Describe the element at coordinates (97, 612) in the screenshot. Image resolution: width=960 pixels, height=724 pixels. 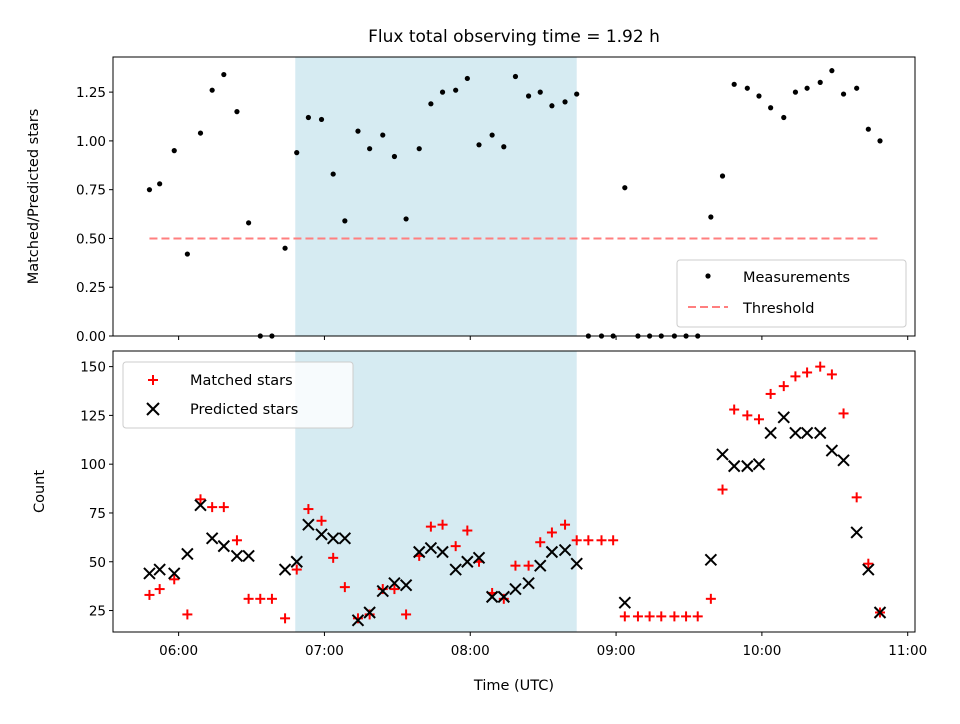
I see `bottom-y-tick-label: 25` at that location.